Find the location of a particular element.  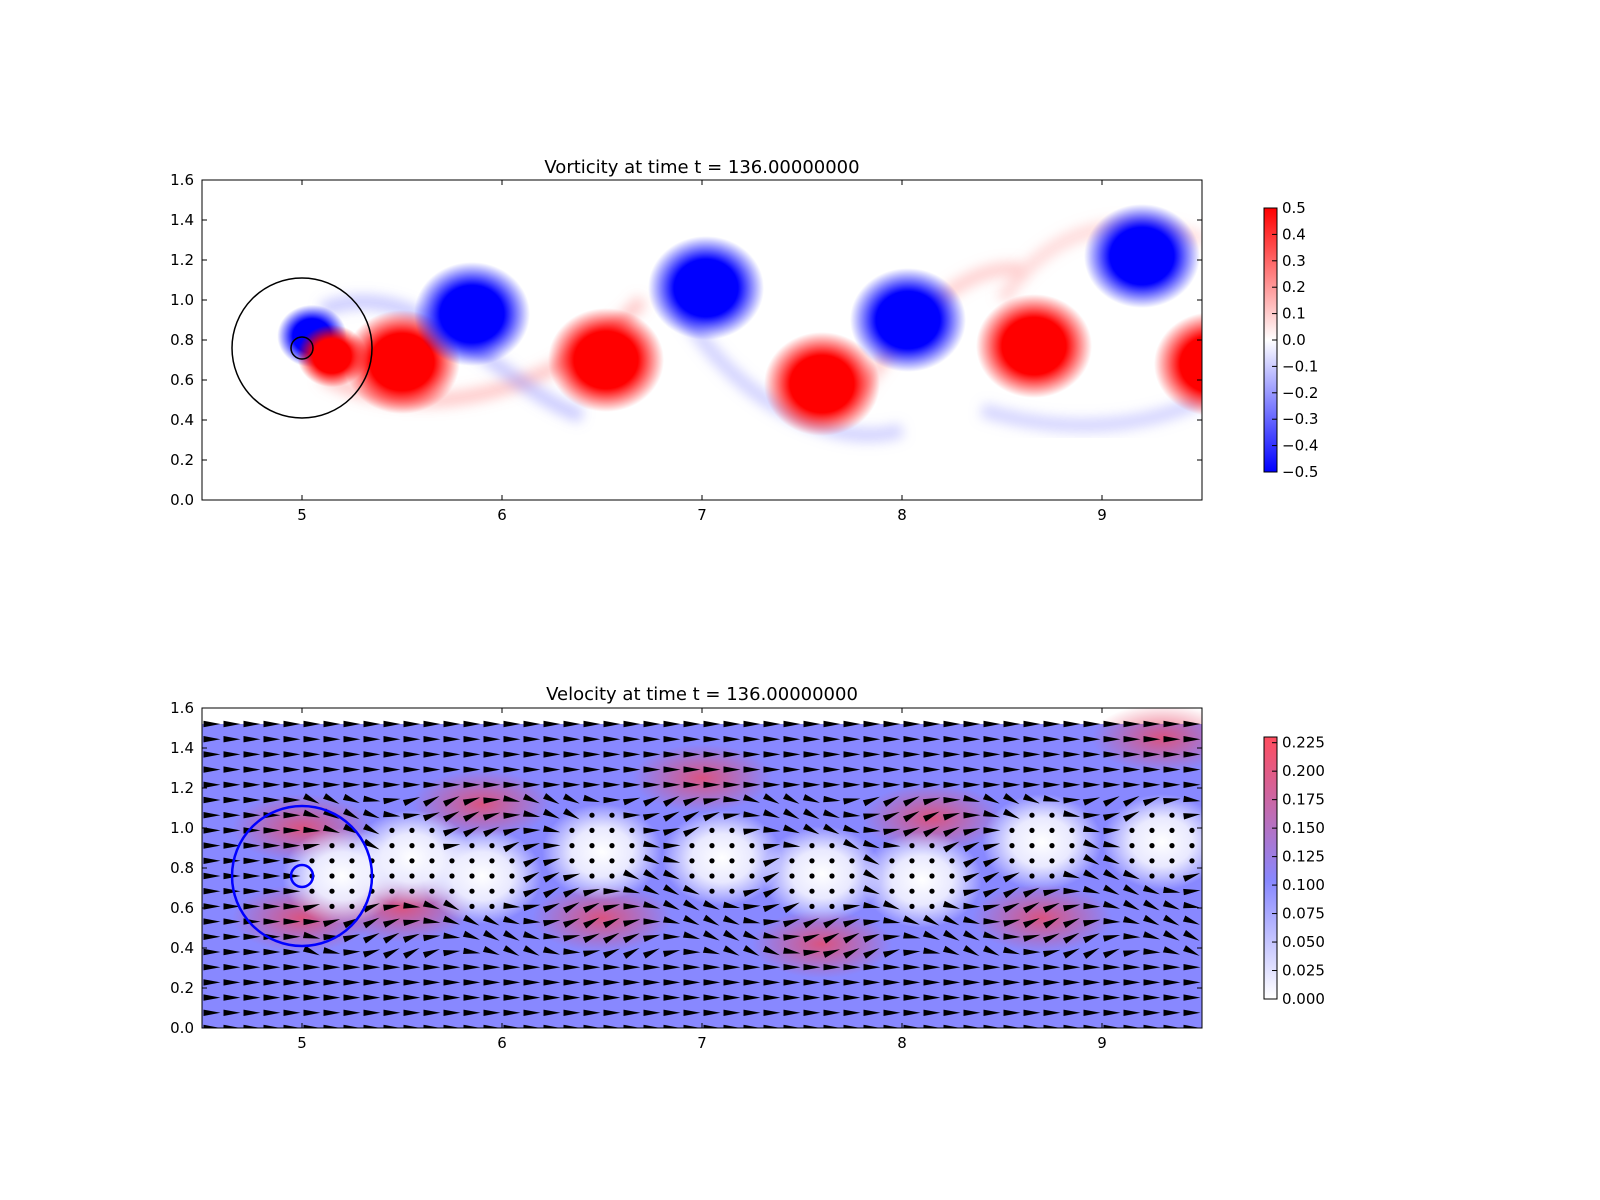

vorticity-y-tick-label: 1.0 is located at coordinates (182, 300).